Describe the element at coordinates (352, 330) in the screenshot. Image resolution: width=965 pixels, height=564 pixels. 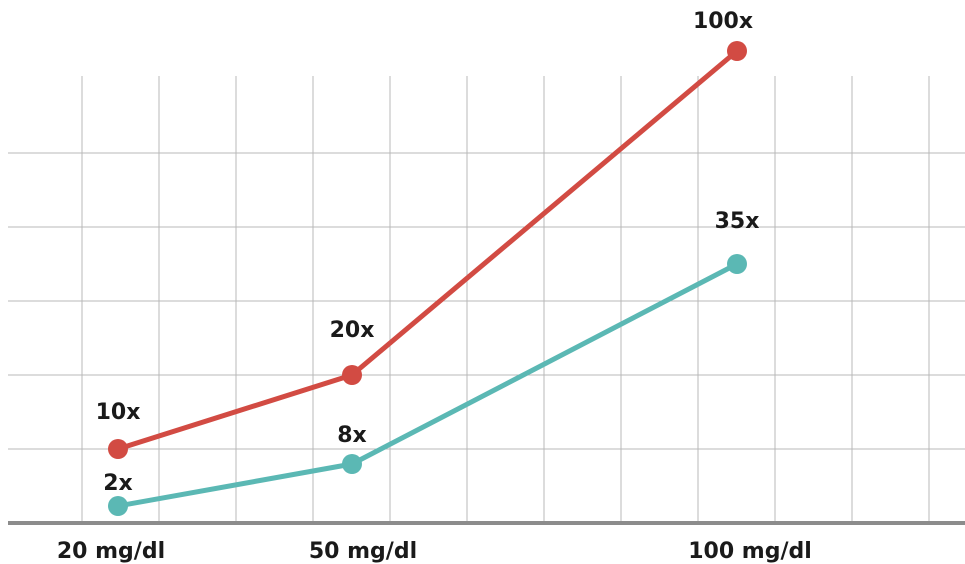
I see `data-label: 20x` at that location.